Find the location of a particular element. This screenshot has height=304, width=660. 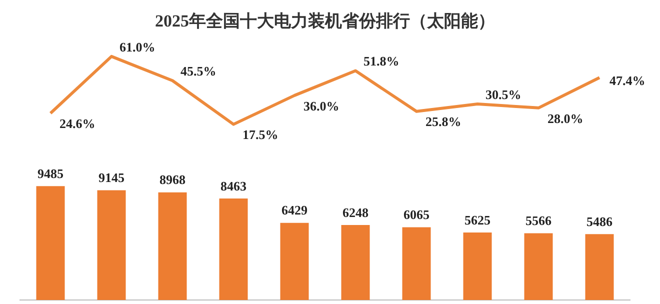

data-label: 5486 is located at coordinates (599, 222).